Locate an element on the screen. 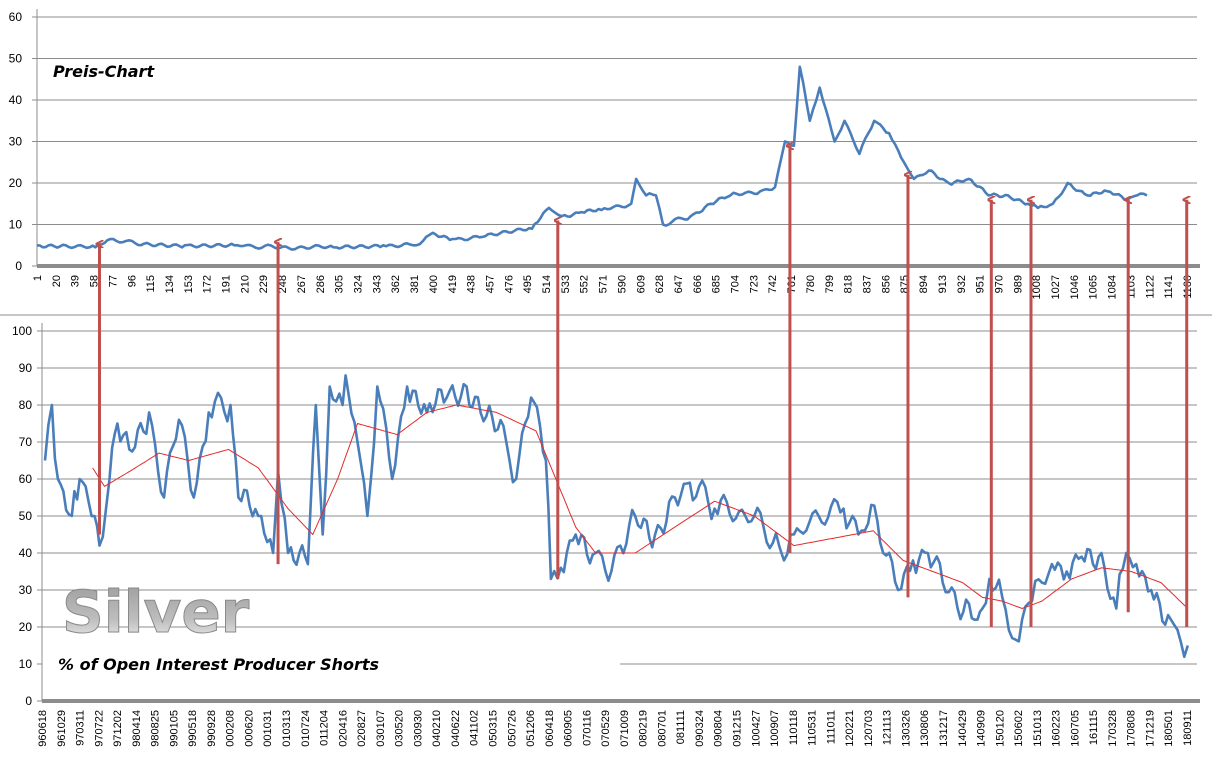 The width and height of the screenshot is (1212, 763). x-tick-label: 170328 is located at coordinates (1113, 728).